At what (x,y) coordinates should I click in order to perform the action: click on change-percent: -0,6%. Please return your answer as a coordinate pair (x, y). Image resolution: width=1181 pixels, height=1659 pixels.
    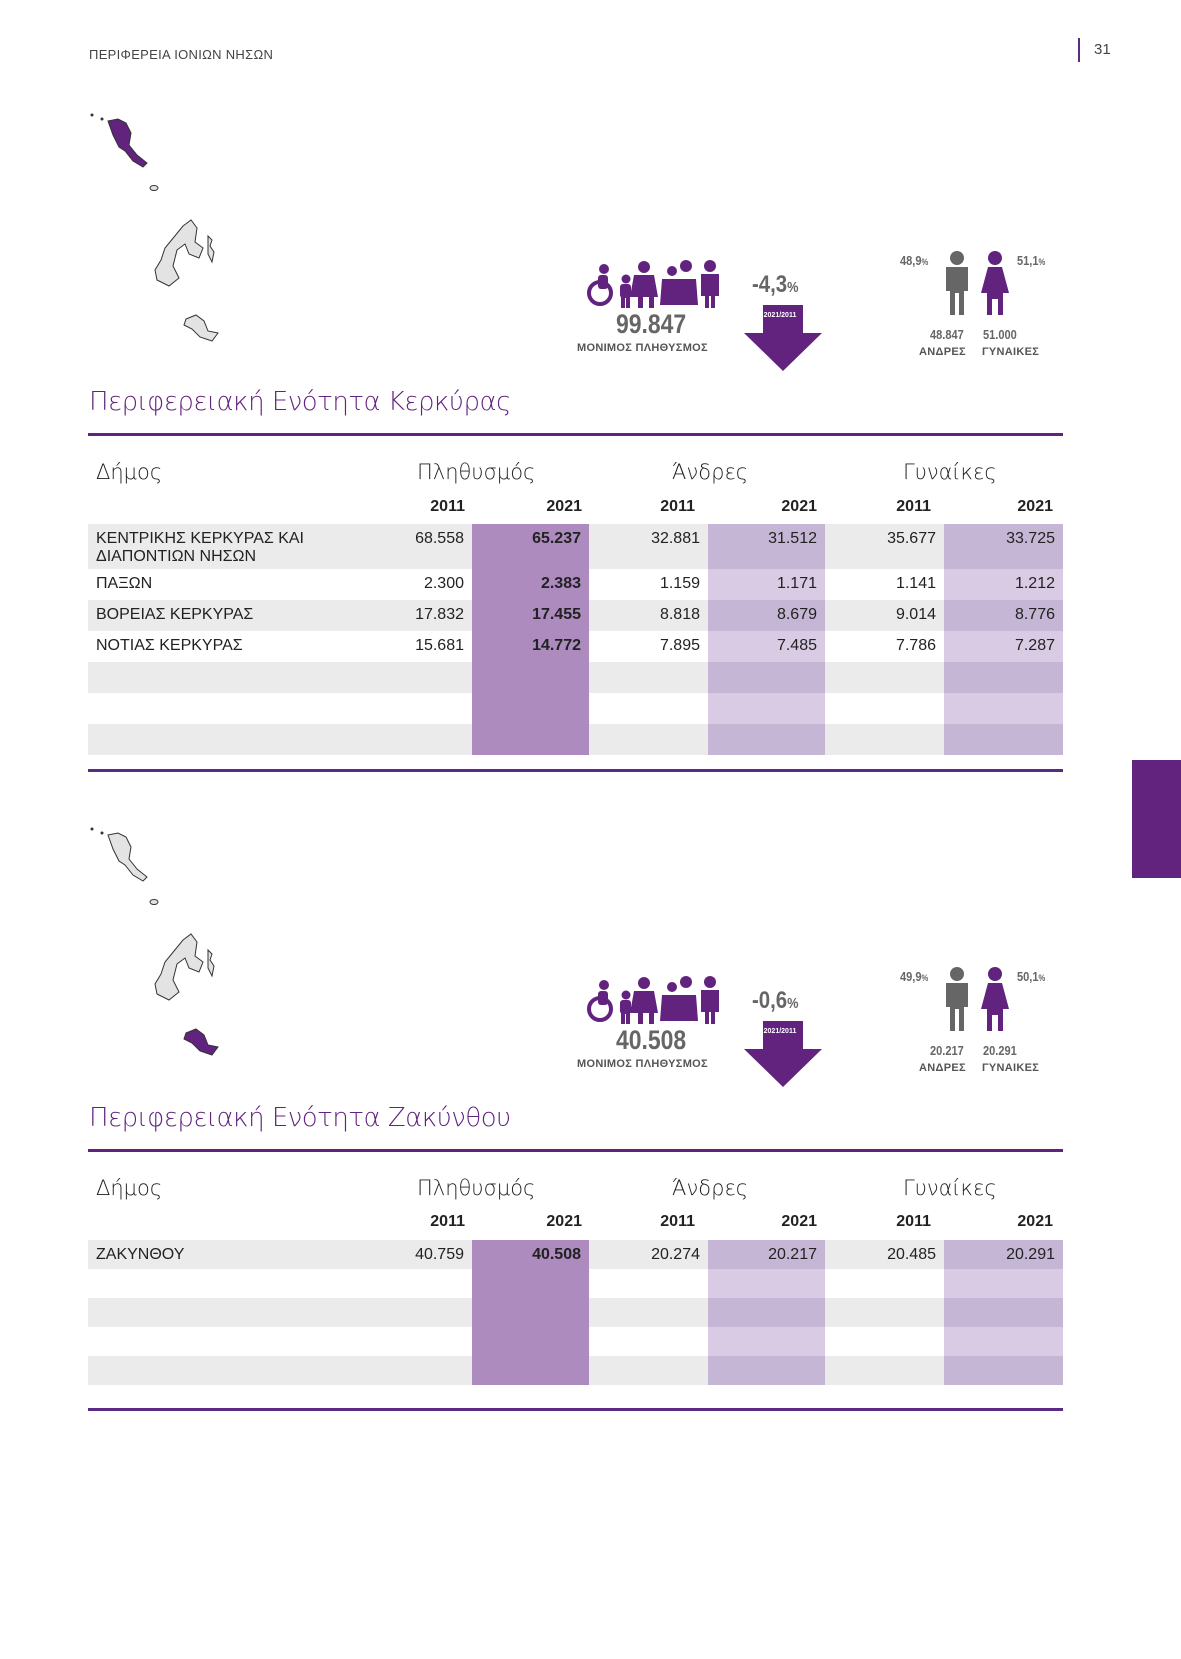
    Looking at the image, I should click on (775, 1002).